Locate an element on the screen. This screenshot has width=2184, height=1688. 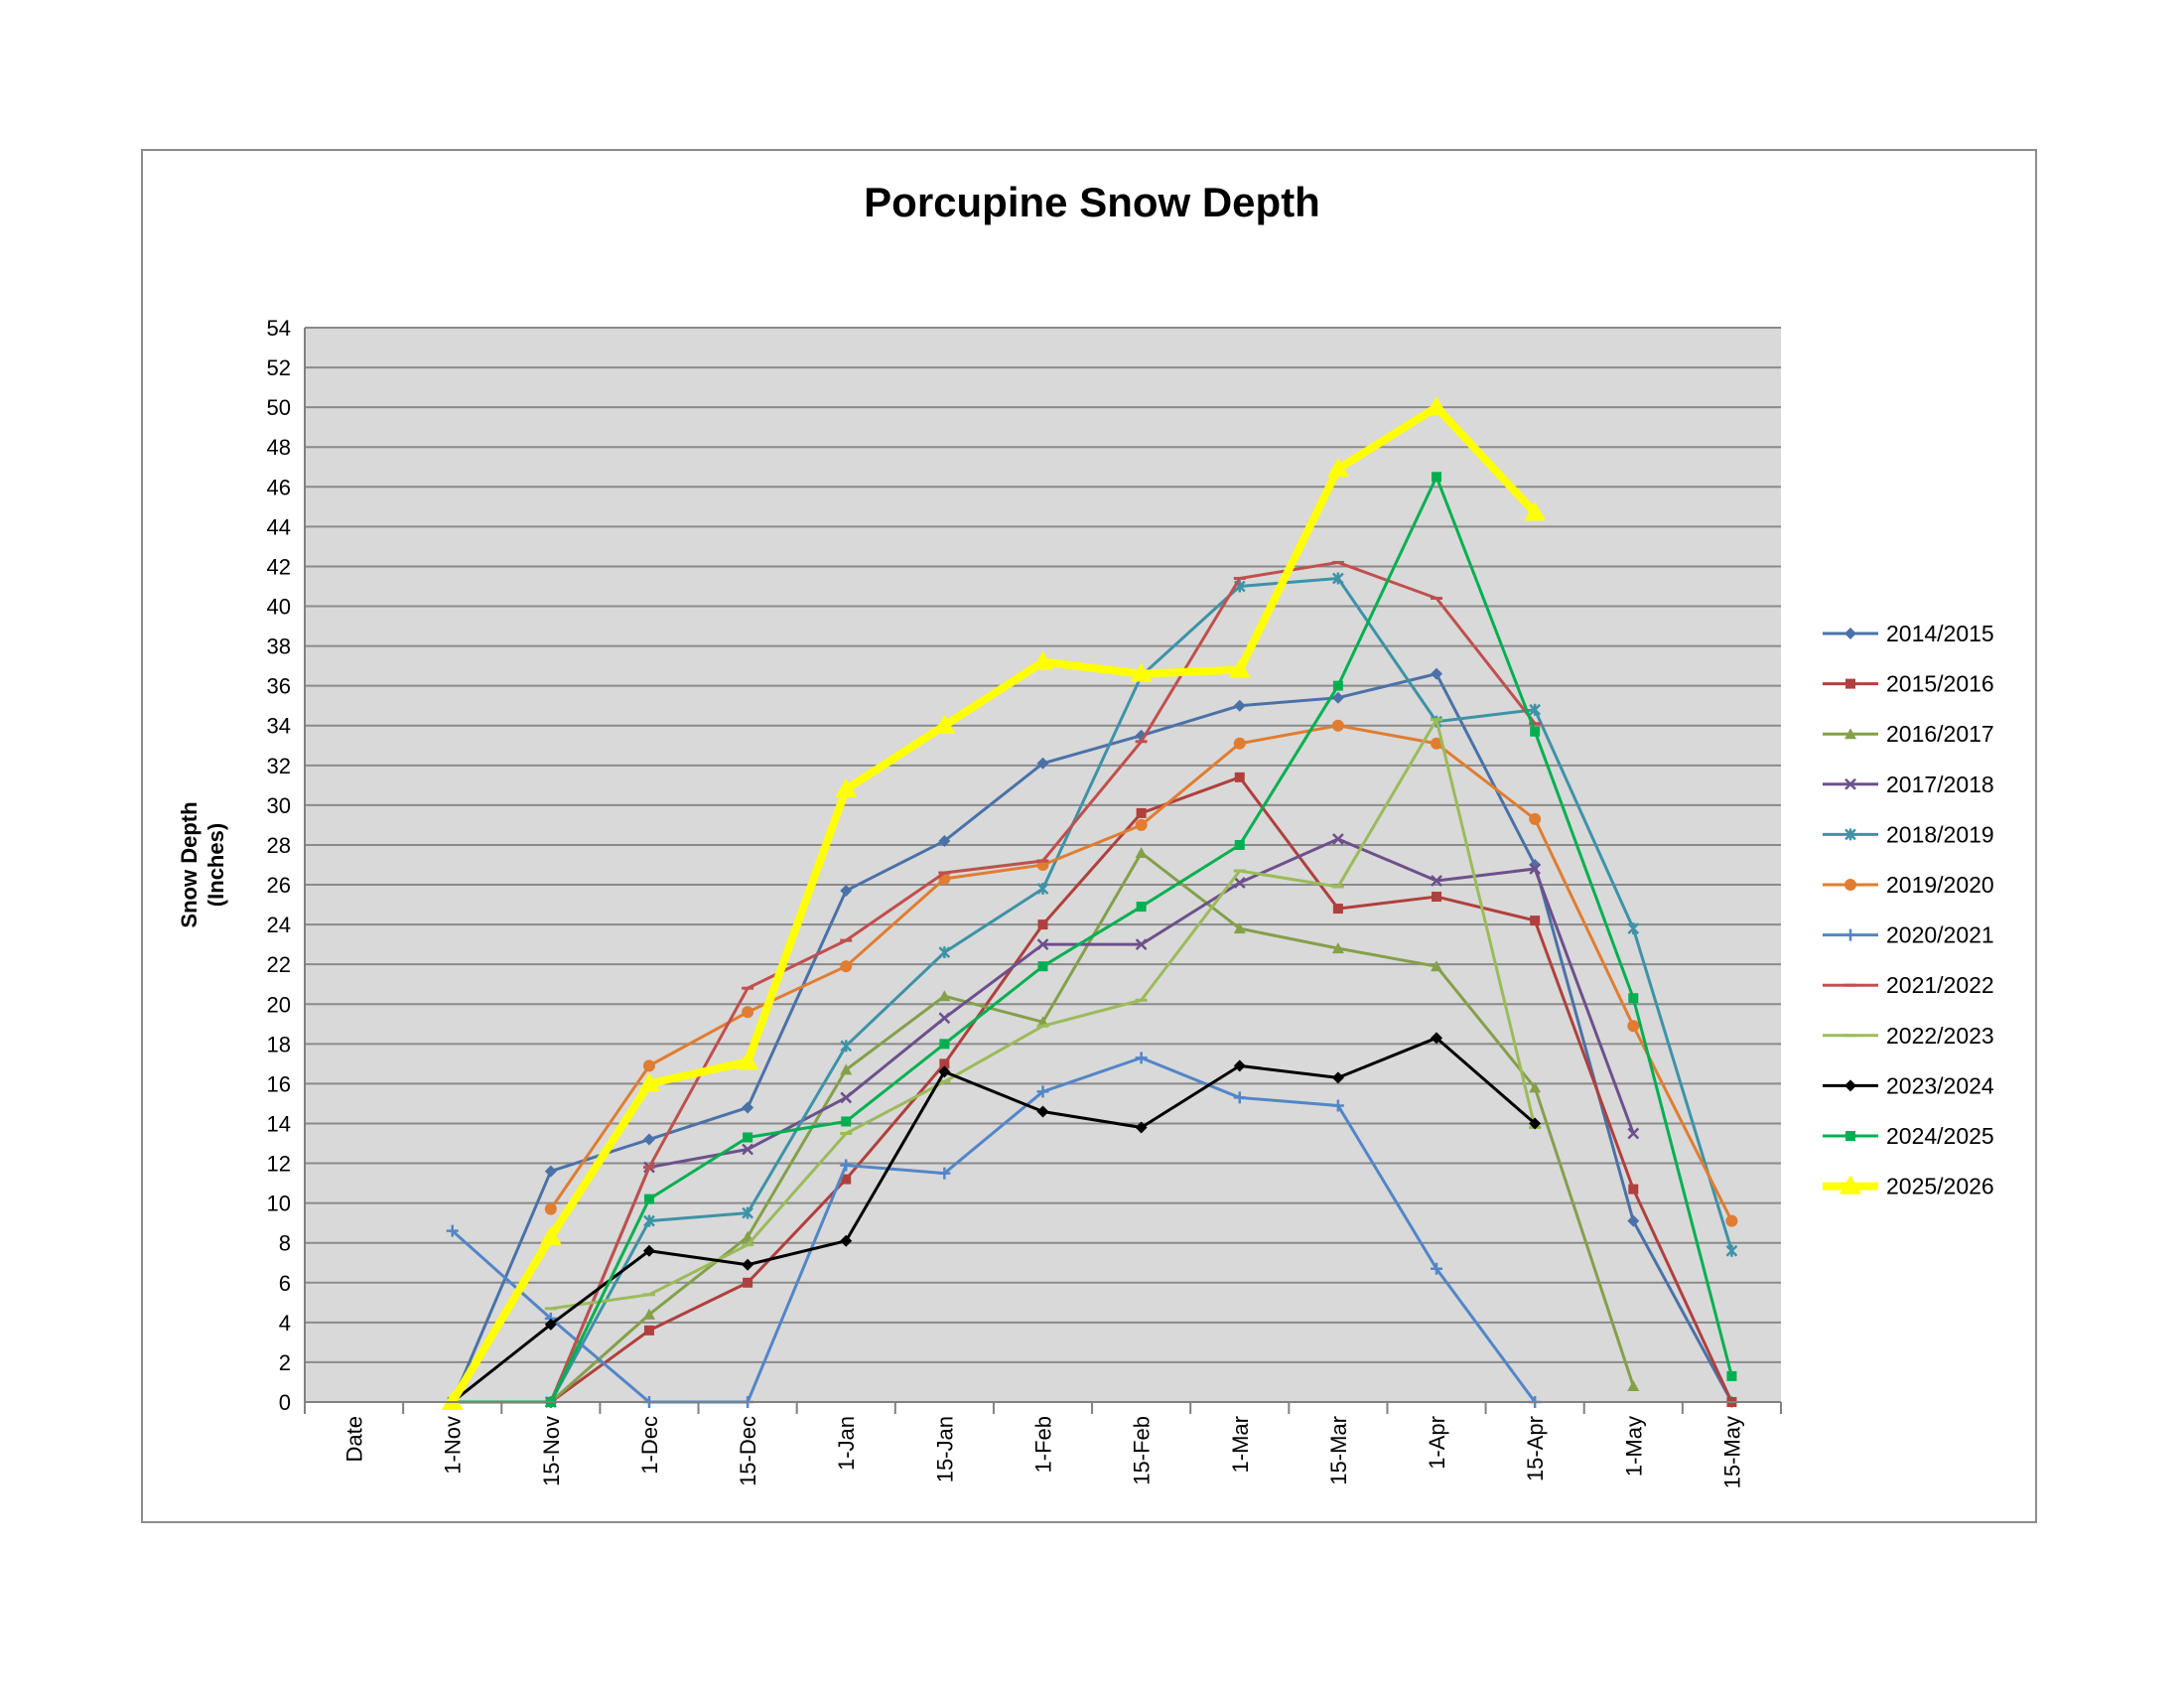
y-tick-label: 32 is located at coordinates (279, 766).